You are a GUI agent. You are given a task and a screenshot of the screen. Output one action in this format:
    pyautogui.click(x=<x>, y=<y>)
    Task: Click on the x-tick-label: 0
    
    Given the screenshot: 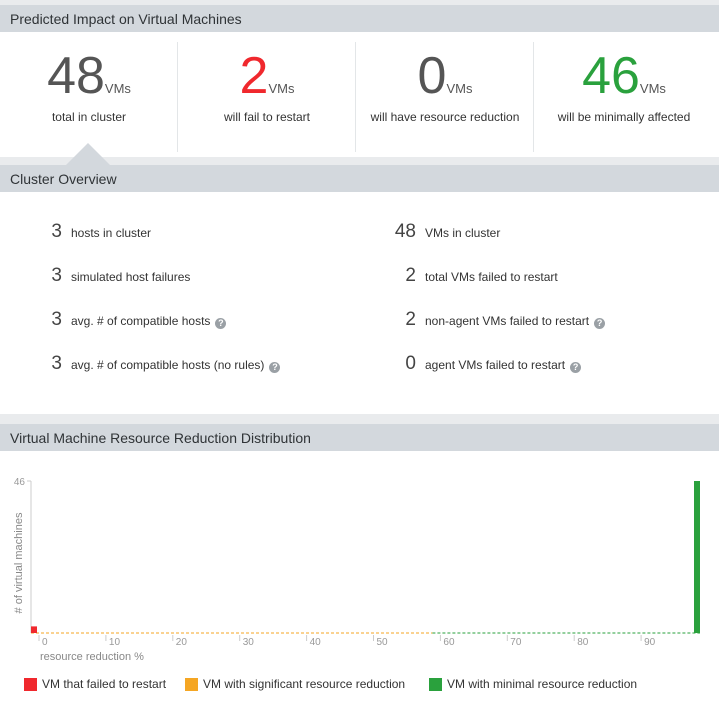 What is the action you would take?
    pyautogui.click(x=45, y=642)
    